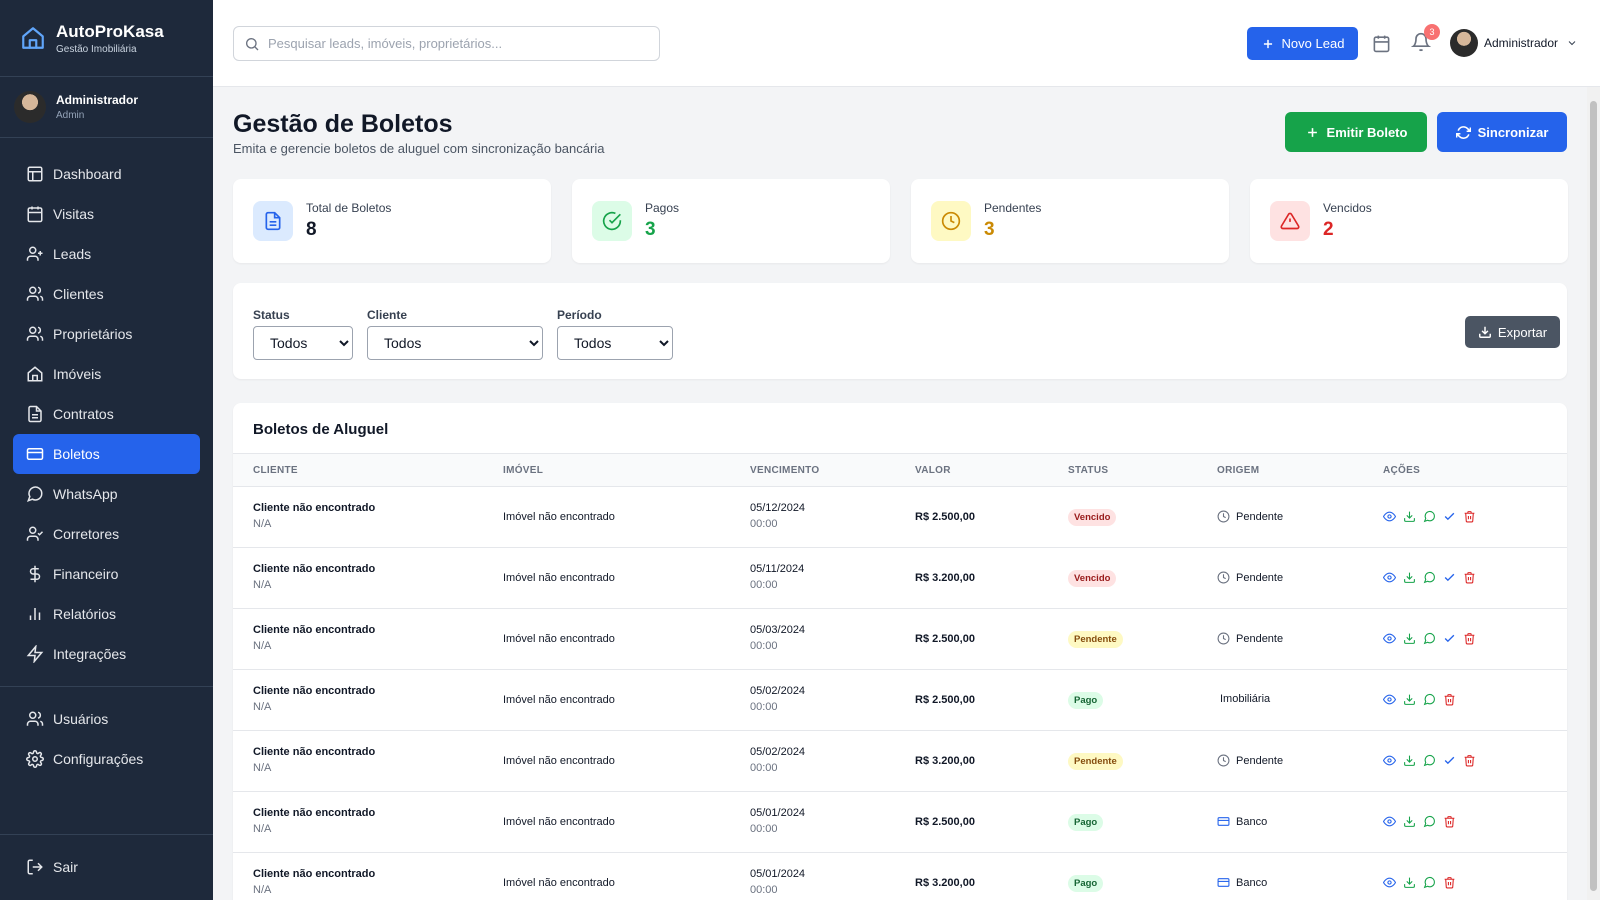  Describe the element at coordinates (1302, 43) in the screenshot. I see `new-lead-button: Novo Lead` at that location.